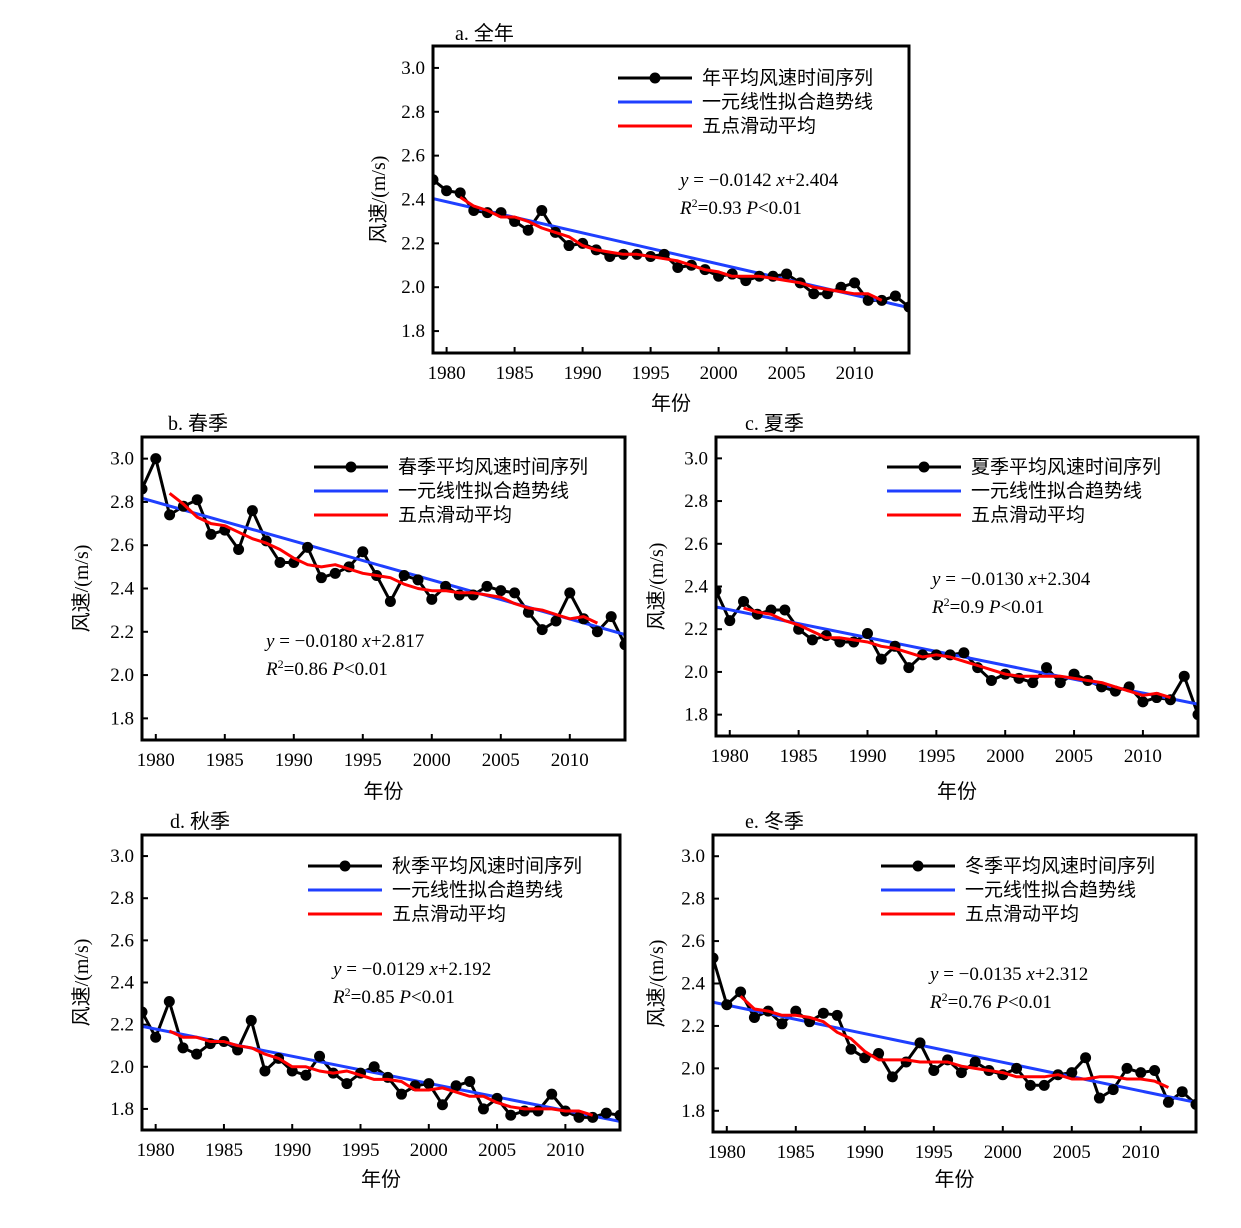 The height and width of the screenshot is (1228, 1241). I want to click on r2-line: R2=0.85 P<0.01, so click(393, 996).